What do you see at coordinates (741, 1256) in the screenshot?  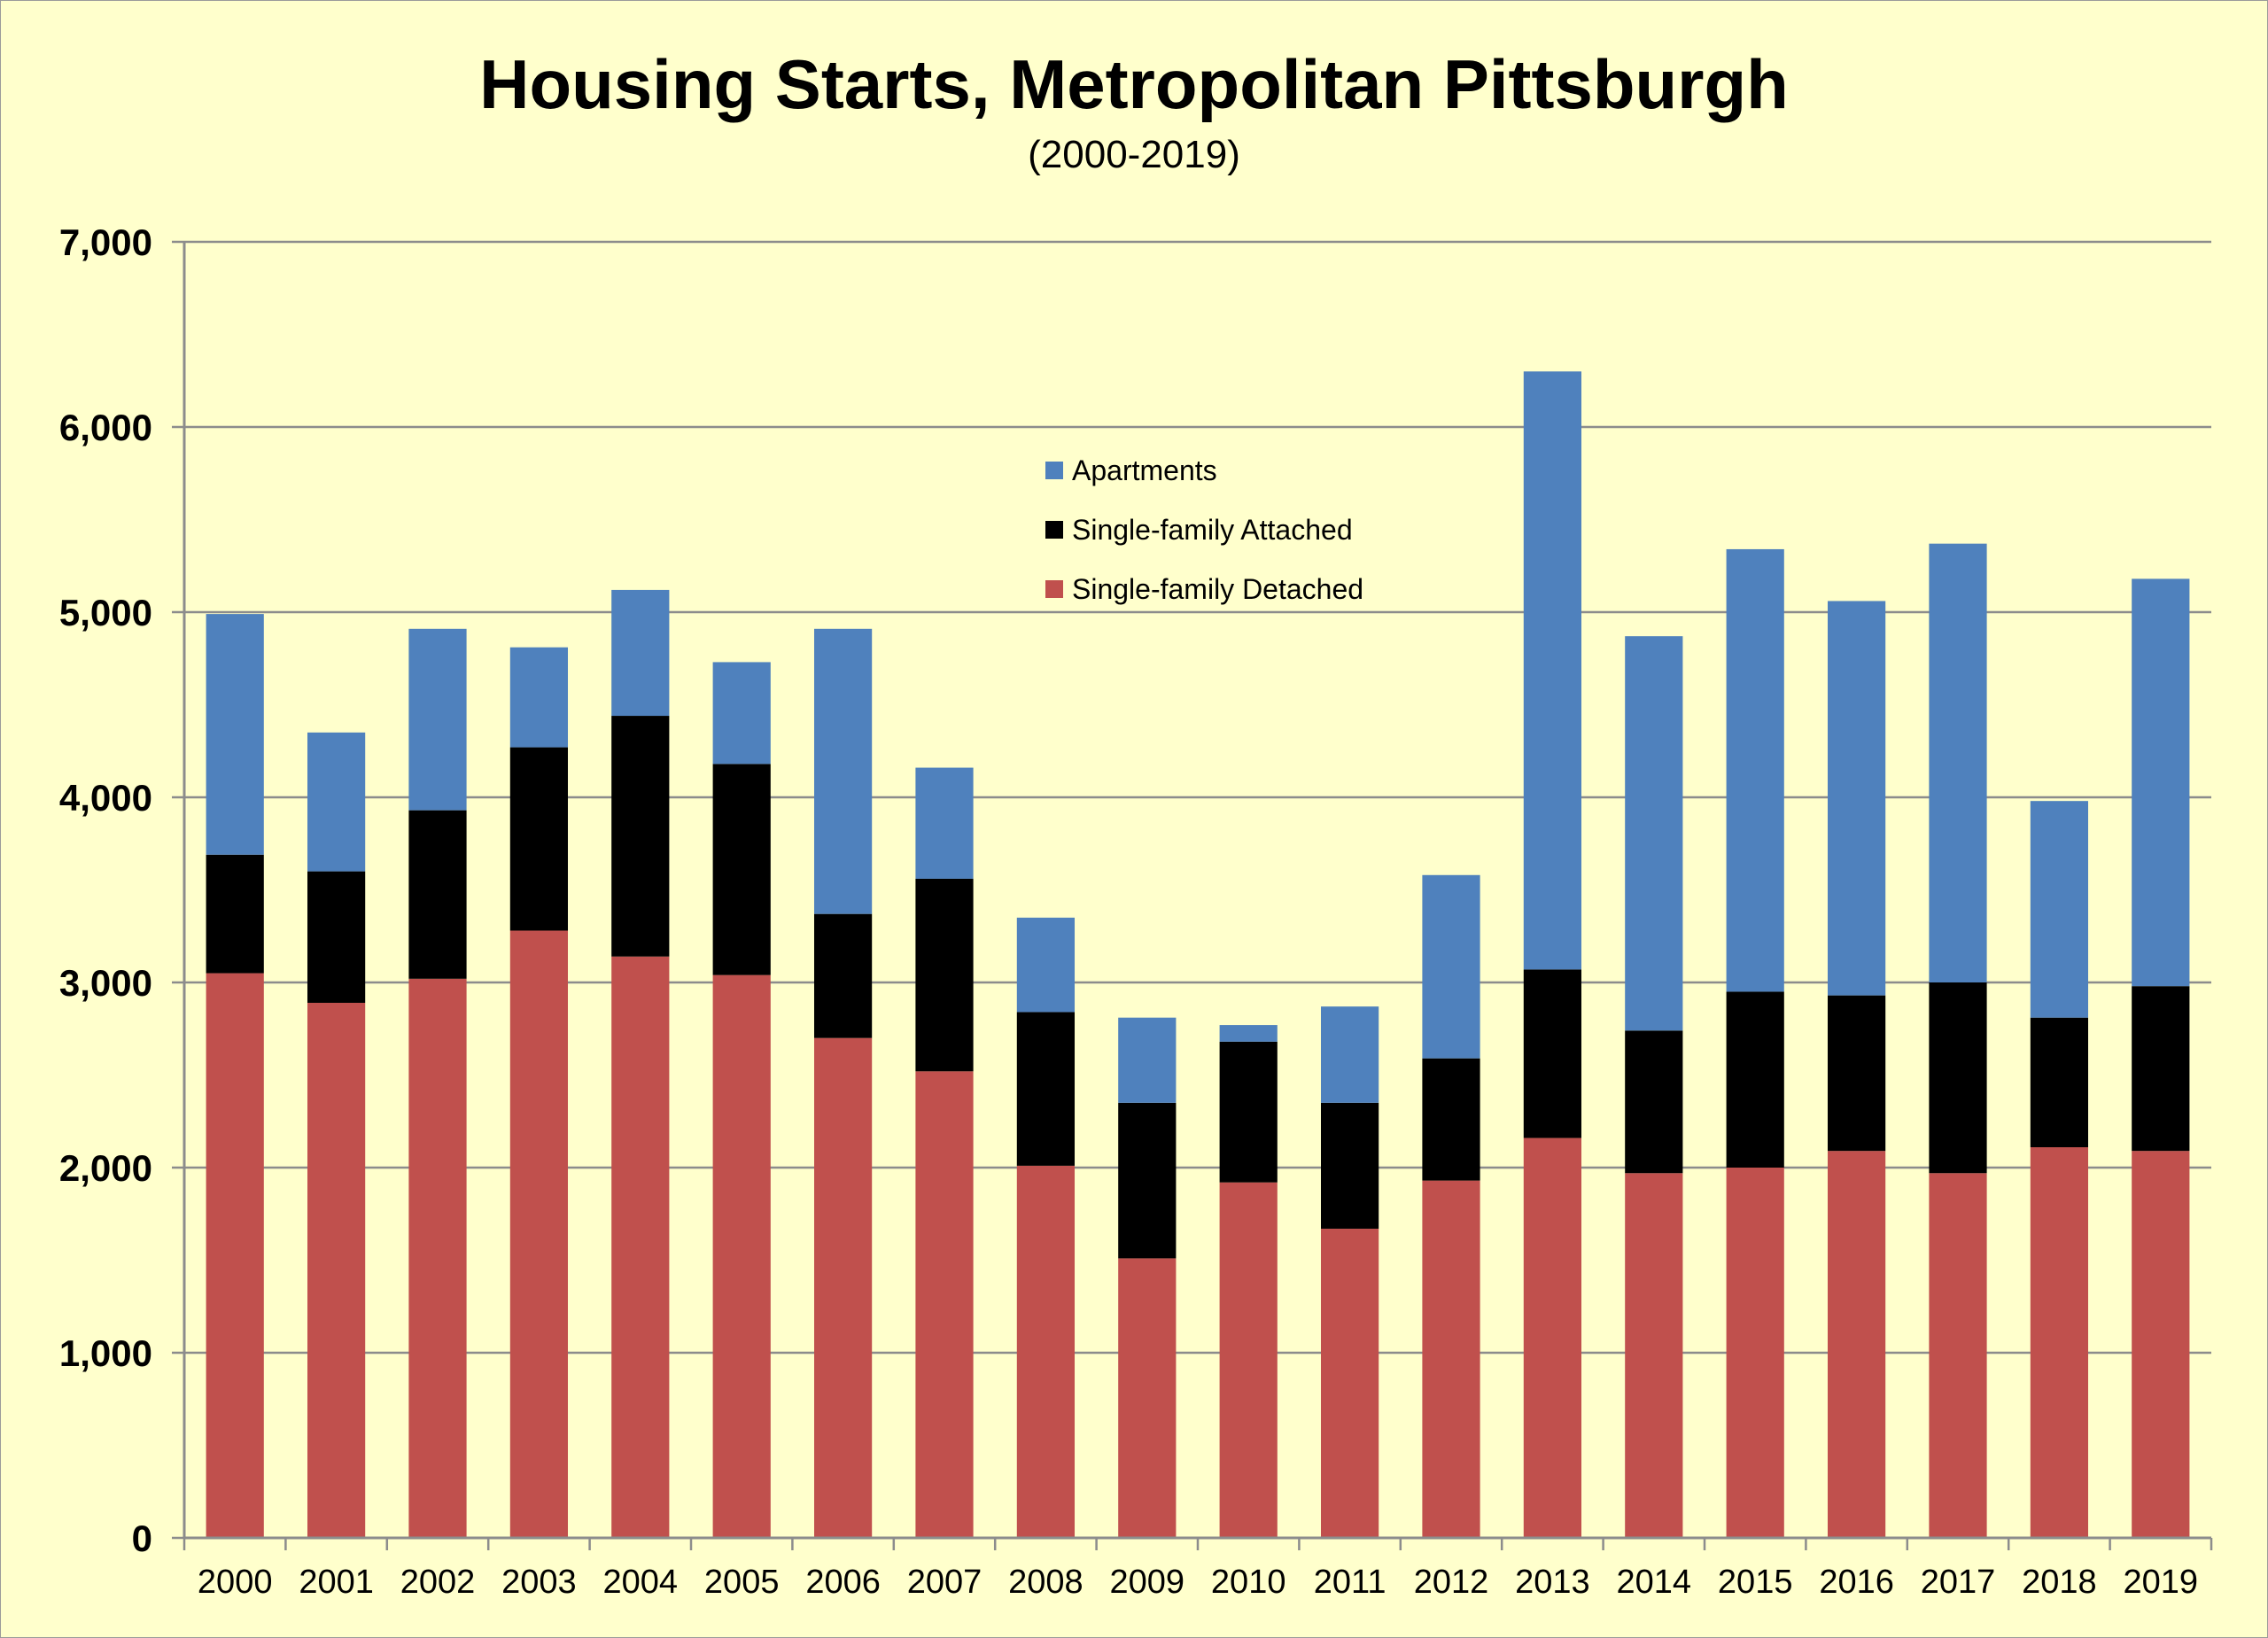 I see `bar-single-family-detached-2005` at bounding box center [741, 1256].